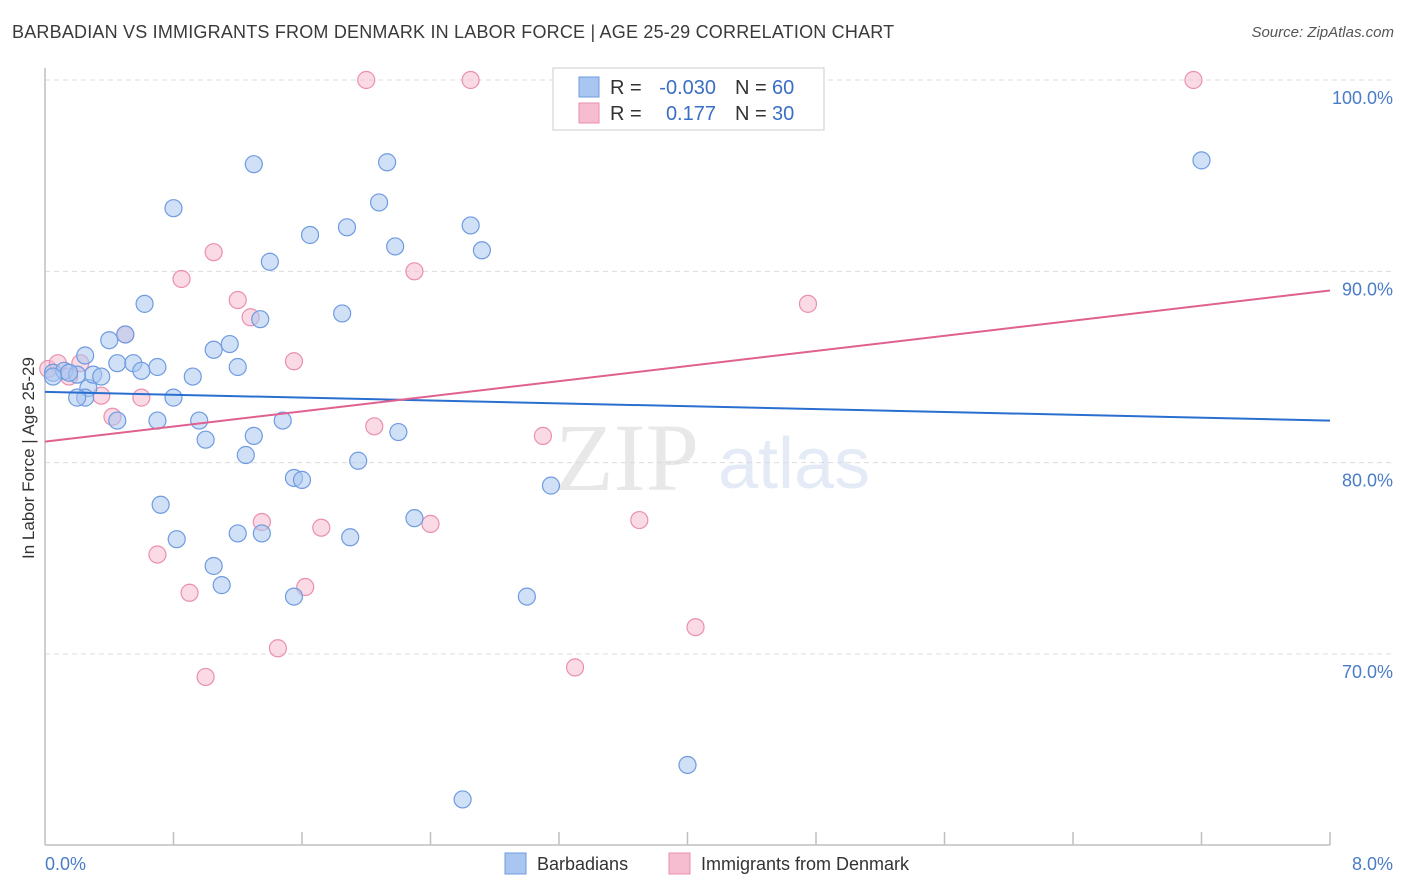 The height and width of the screenshot is (892, 1406). I want to click on bottom-legend-swatch-denmark, so click(679, 863).